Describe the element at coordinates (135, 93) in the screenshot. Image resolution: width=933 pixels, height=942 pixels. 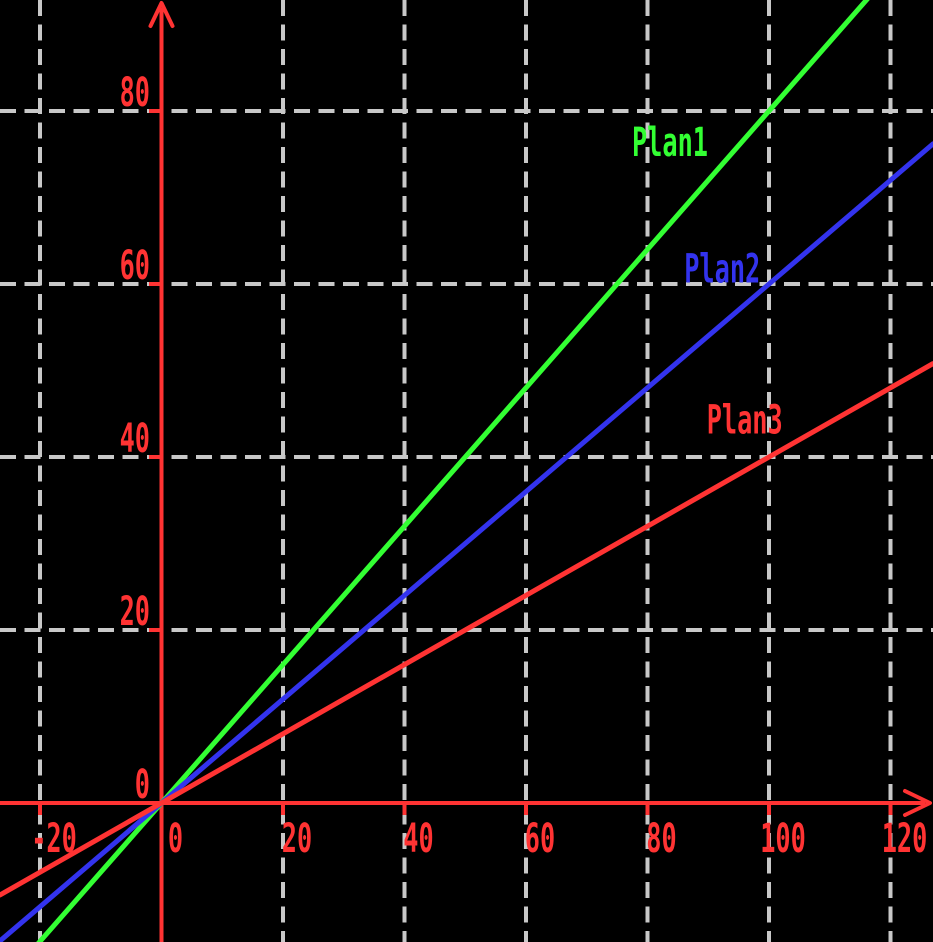
I see `y-tick-label-80: 80` at that location.